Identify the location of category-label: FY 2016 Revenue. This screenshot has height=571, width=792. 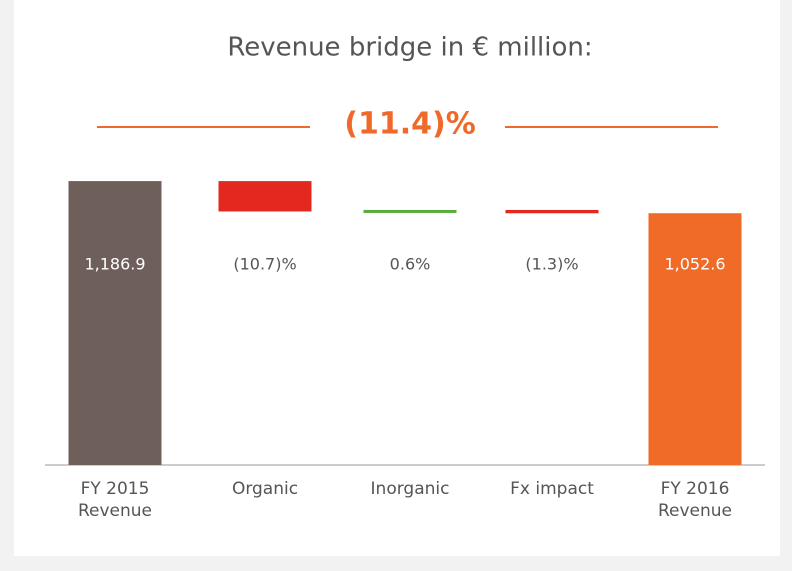
(695, 500).